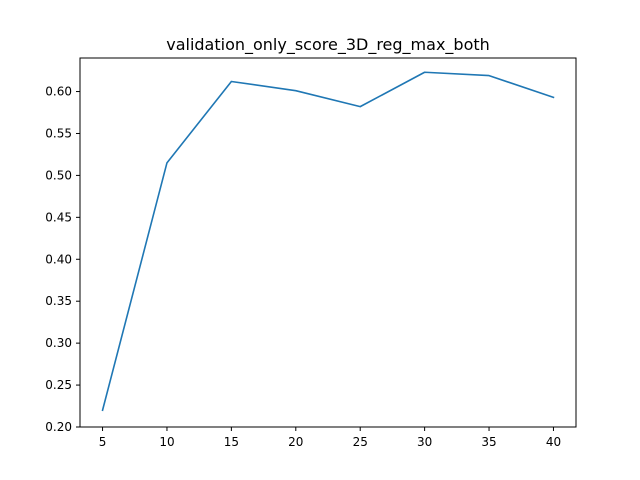  What do you see at coordinates (58, 92) in the screenshot?
I see `y-tick-label: 0.60` at bounding box center [58, 92].